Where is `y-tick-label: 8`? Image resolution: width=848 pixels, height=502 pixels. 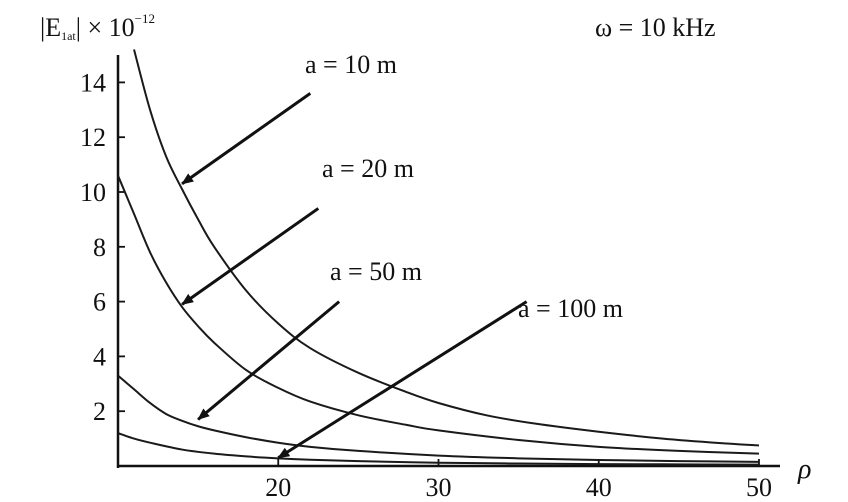
y-tick-label: 8 is located at coordinates (99, 247).